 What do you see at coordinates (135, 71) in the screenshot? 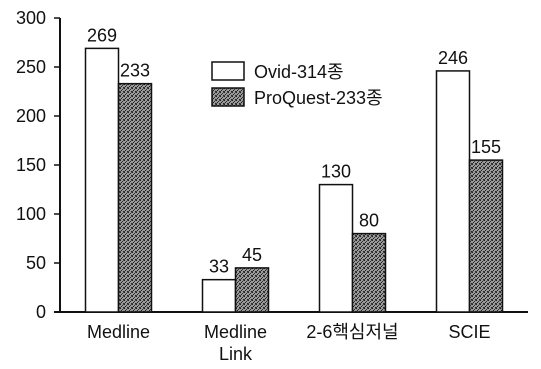
I see `data-label-proquest-0: 233` at bounding box center [135, 71].